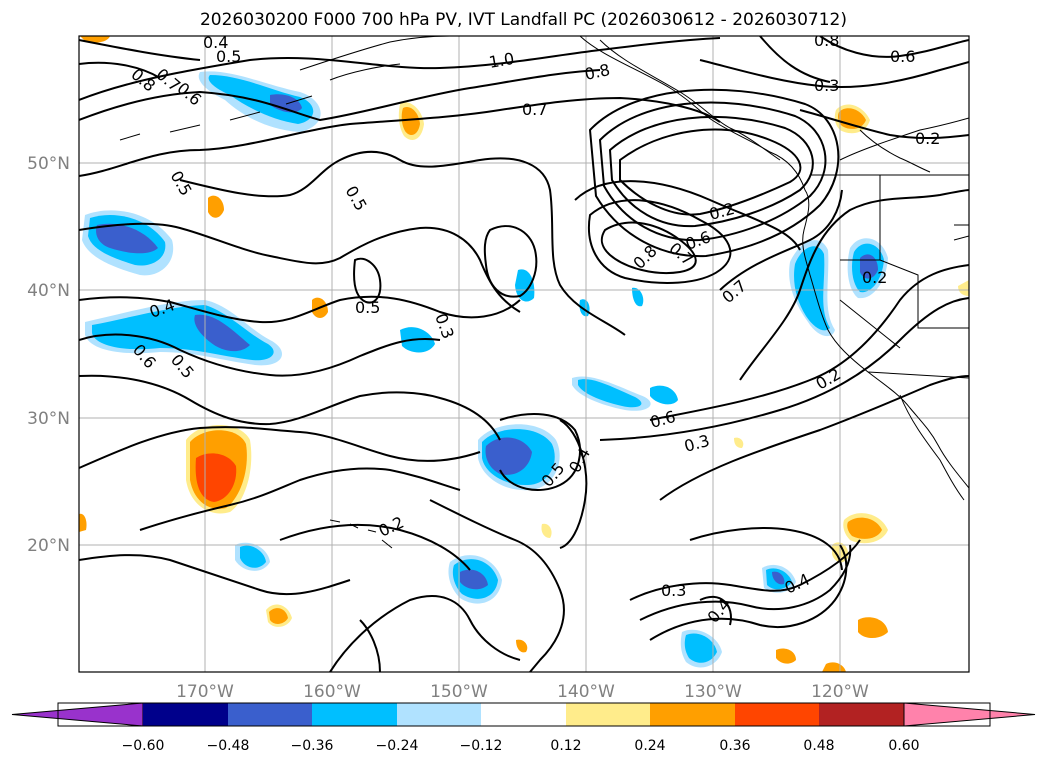 The width and height of the screenshot is (1047, 765). Describe the element at coordinates (481, 746) in the screenshot. I see `colorbar-tick-label: −0.12` at that location.